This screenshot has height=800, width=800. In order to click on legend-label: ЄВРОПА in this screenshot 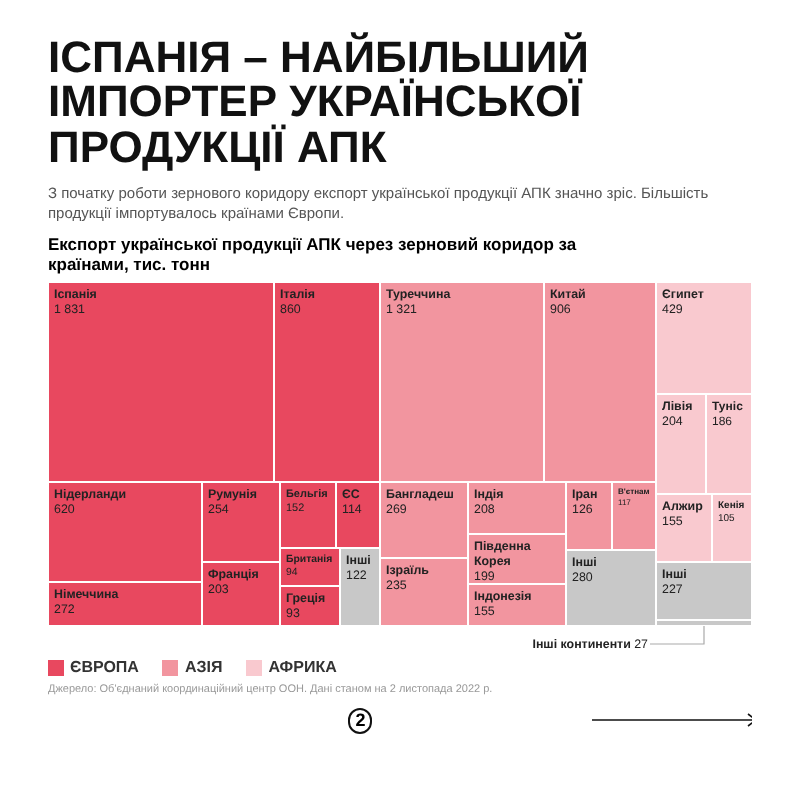, I will do `click(104, 667)`.